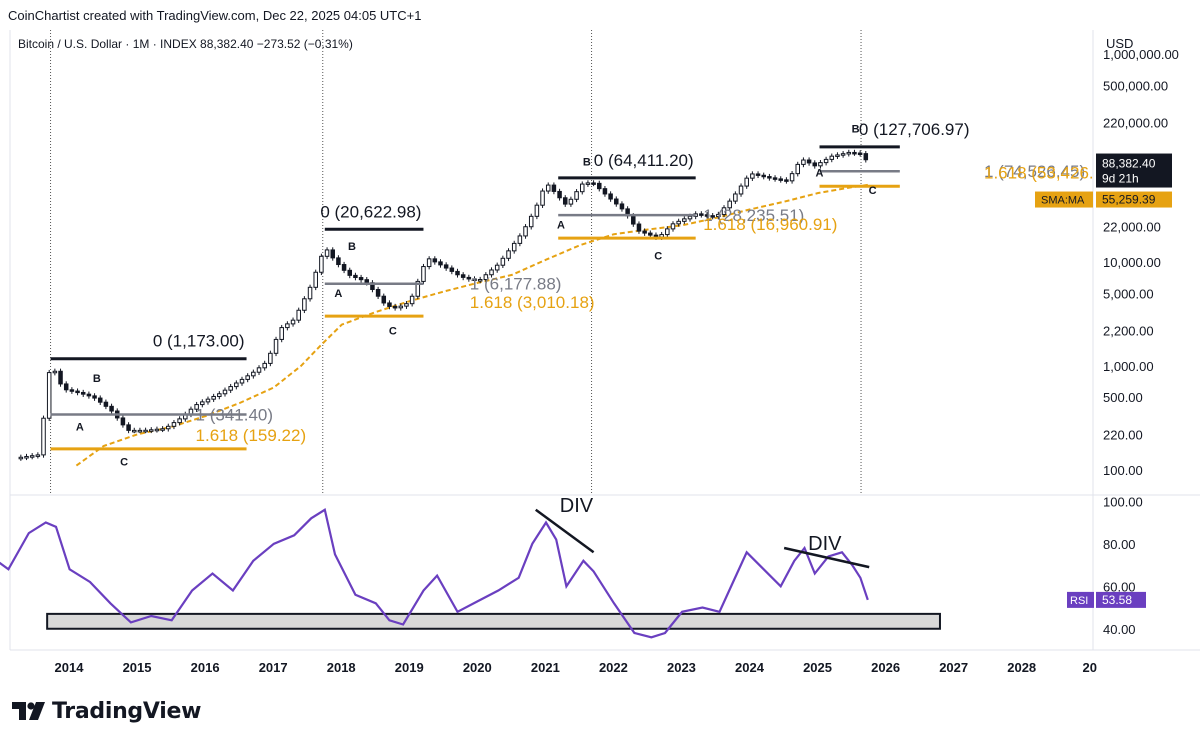 The image size is (1200, 739). Describe the element at coordinates (1090, 667) in the screenshot. I see `time-tick-label: 20` at that location.